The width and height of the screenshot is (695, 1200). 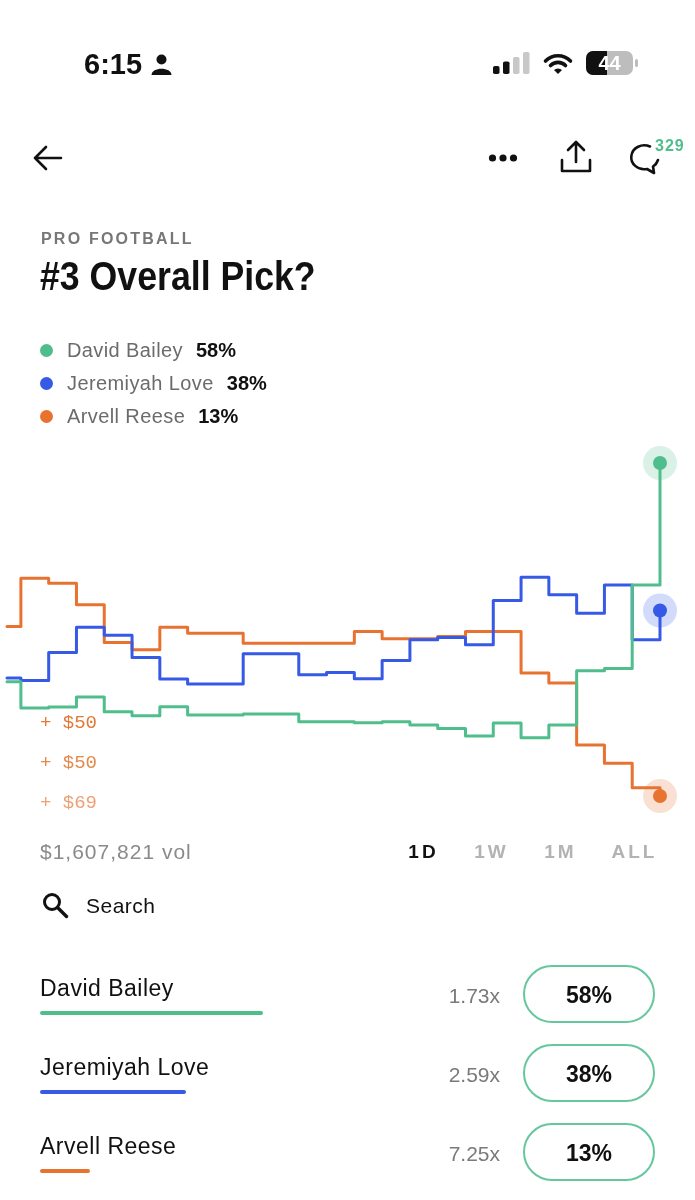 What do you see at coordinates (589, 1152) in the screenshot?
I see `pick-button: 13%` at bounding box center [589, 1152].